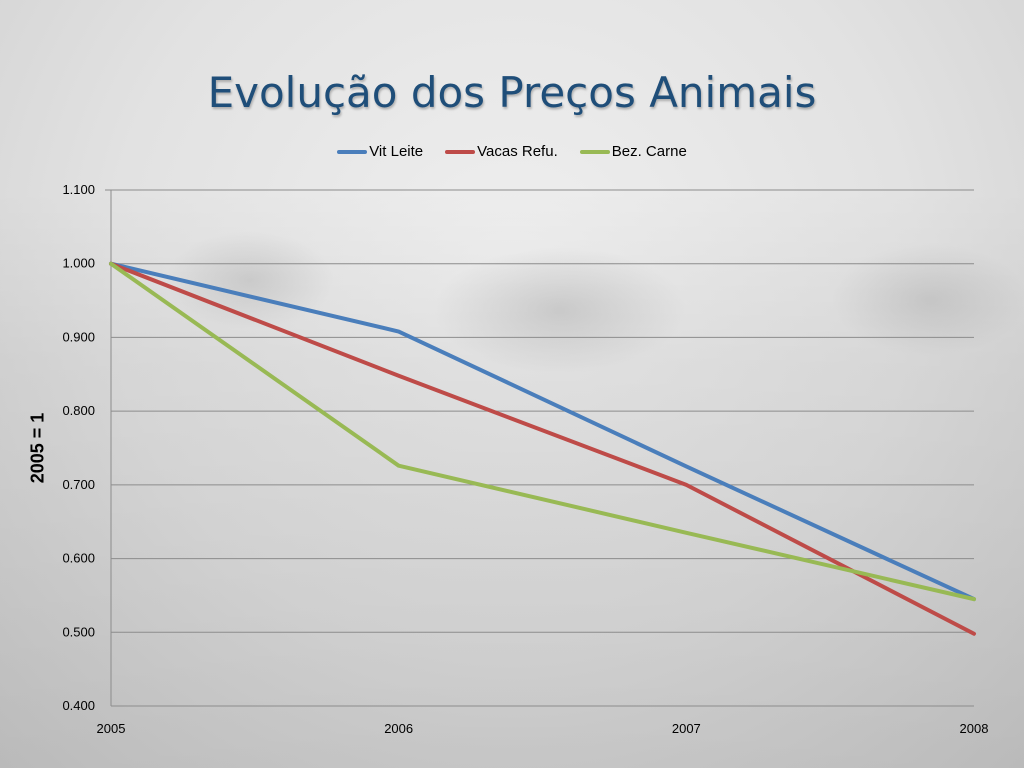 This screenshot has height=768, width=1024. I want to click on legend-item-vacas-refu: Vacas Refu., so click(501, 151).